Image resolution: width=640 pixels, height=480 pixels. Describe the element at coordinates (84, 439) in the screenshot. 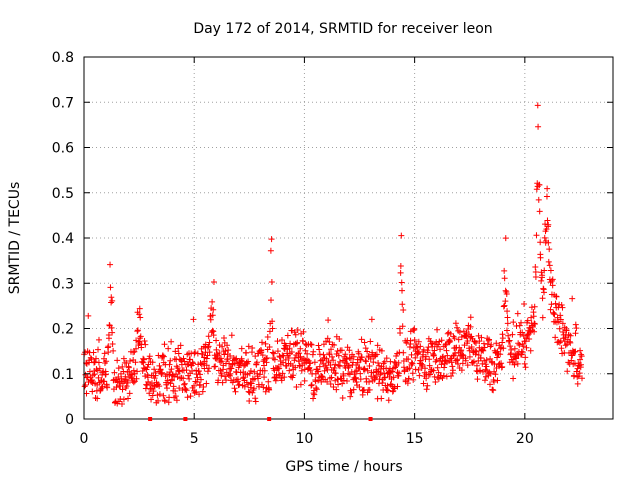

I see `x-tick-label: 0` at that location.